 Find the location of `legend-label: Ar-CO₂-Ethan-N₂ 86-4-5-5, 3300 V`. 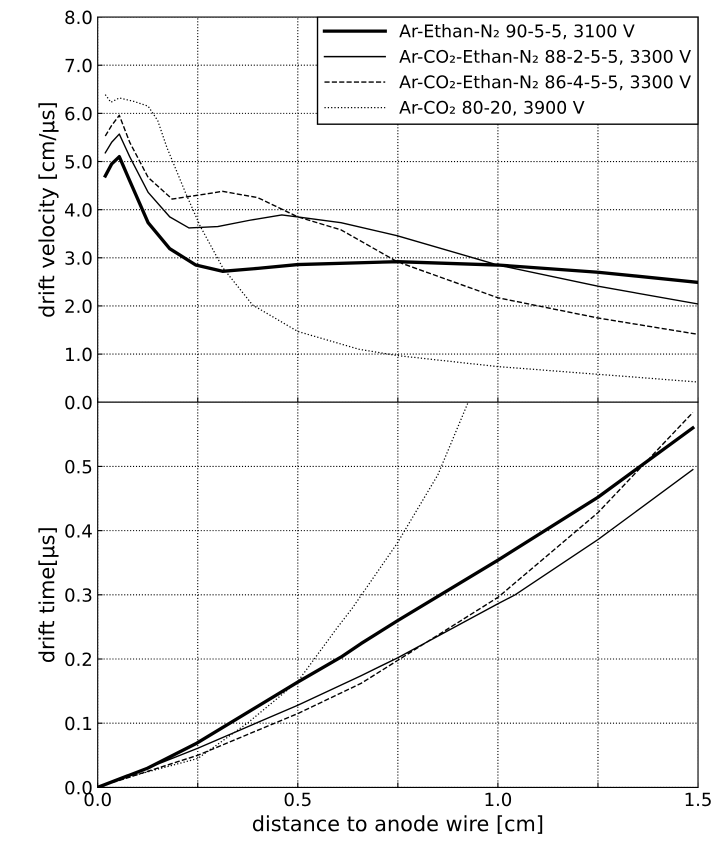

legend-label: Ar-CO₂-Ethan-N₂ 86-4-5-5, 3300 V is located at coordinates (545, 82).